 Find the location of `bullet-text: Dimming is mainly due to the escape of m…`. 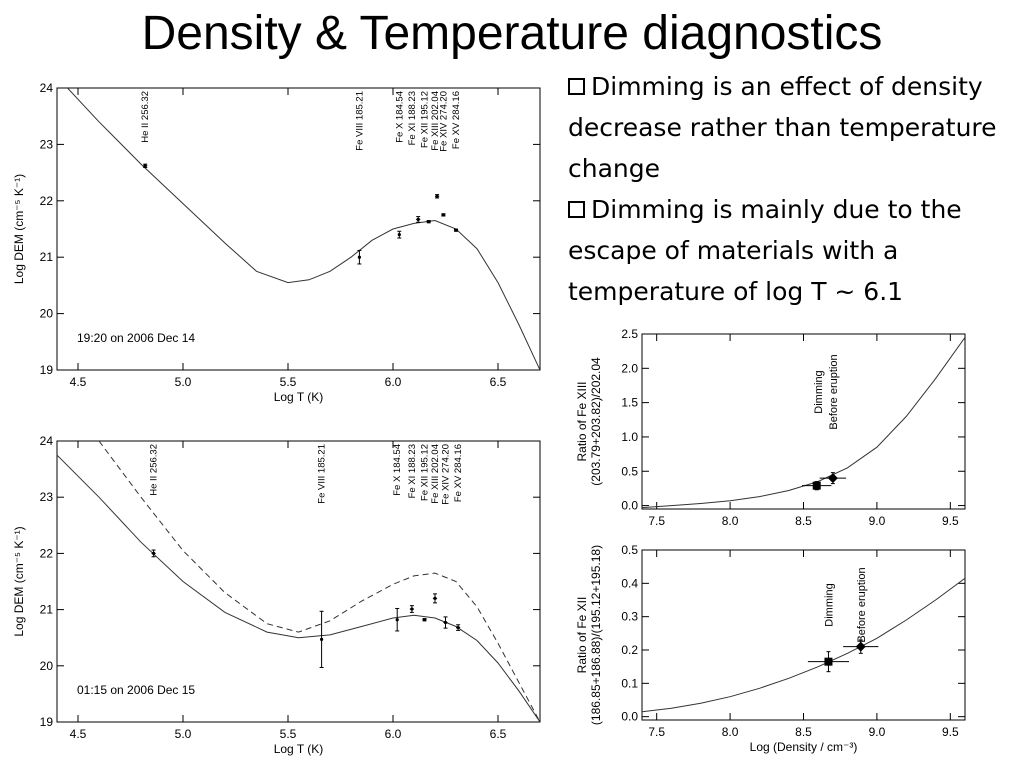

bullet-text: Dimming is mainly due to the escape of m… is located at coordinates (765, 250).